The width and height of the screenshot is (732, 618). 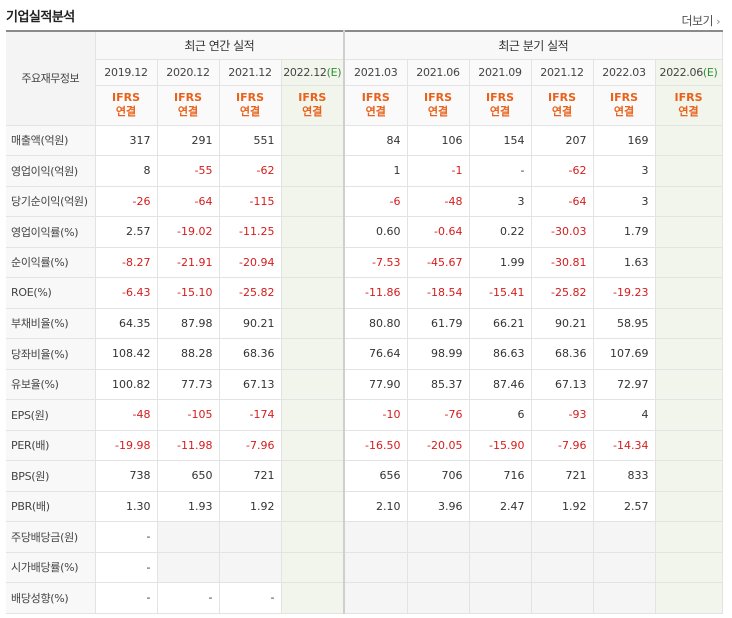 I want to click on value-cell: -20.05, so click(x=438, y=445).